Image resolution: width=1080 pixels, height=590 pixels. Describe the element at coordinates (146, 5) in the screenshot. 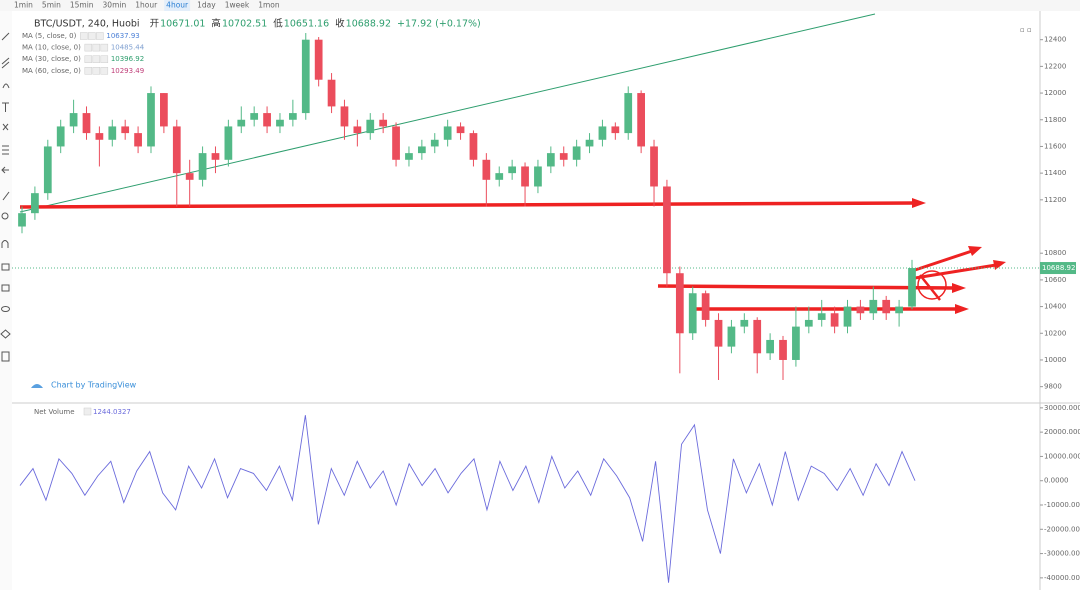

I see `interval-button: 1hour` at that location.